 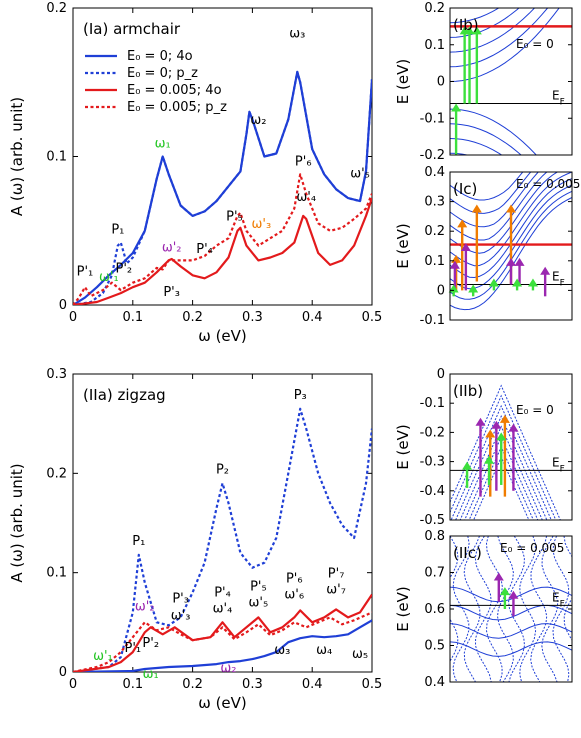 I want to click on y-tick-label: -0.1, so click(x=432, y=403).